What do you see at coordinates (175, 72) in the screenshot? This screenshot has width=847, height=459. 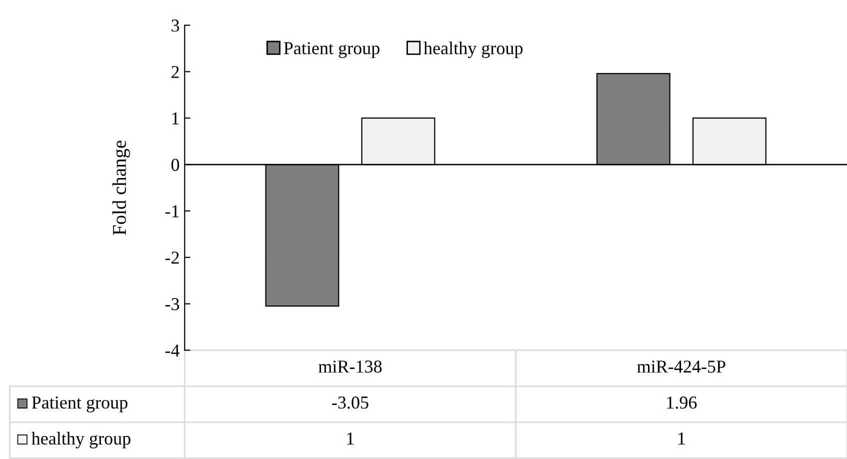 I see `y-tick-label: 2` at bounding box center [175, 72].